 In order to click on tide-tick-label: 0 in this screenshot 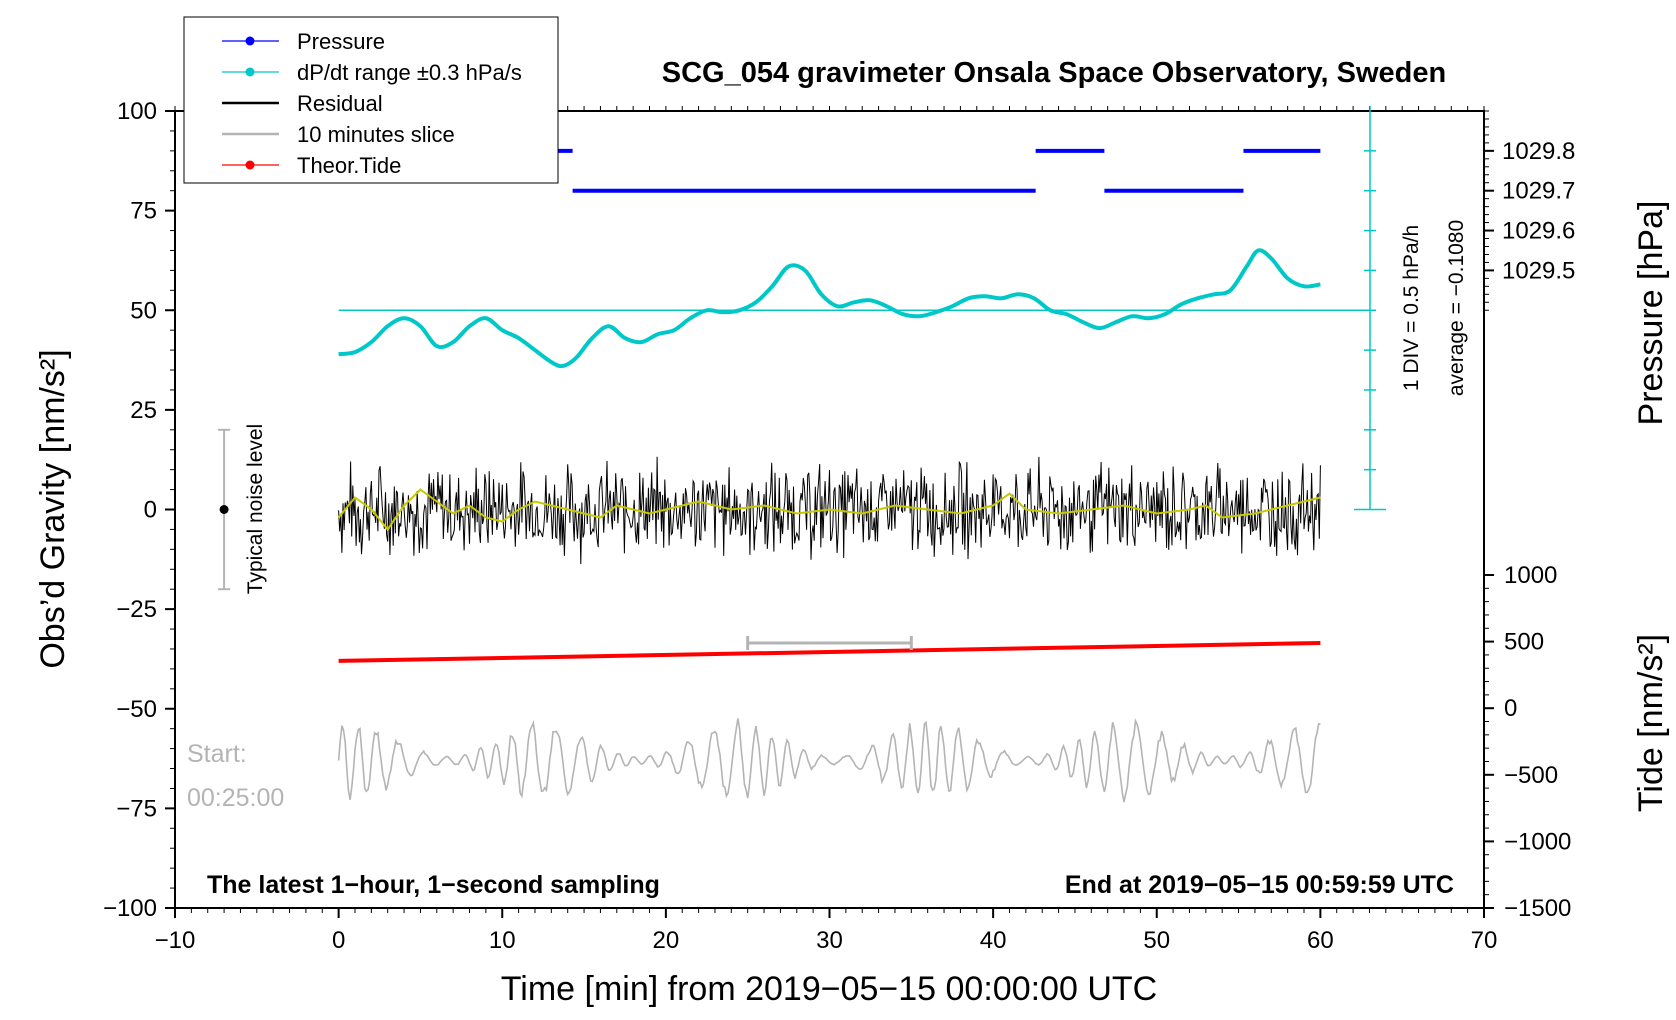, I will do `click(1510, 708)`.